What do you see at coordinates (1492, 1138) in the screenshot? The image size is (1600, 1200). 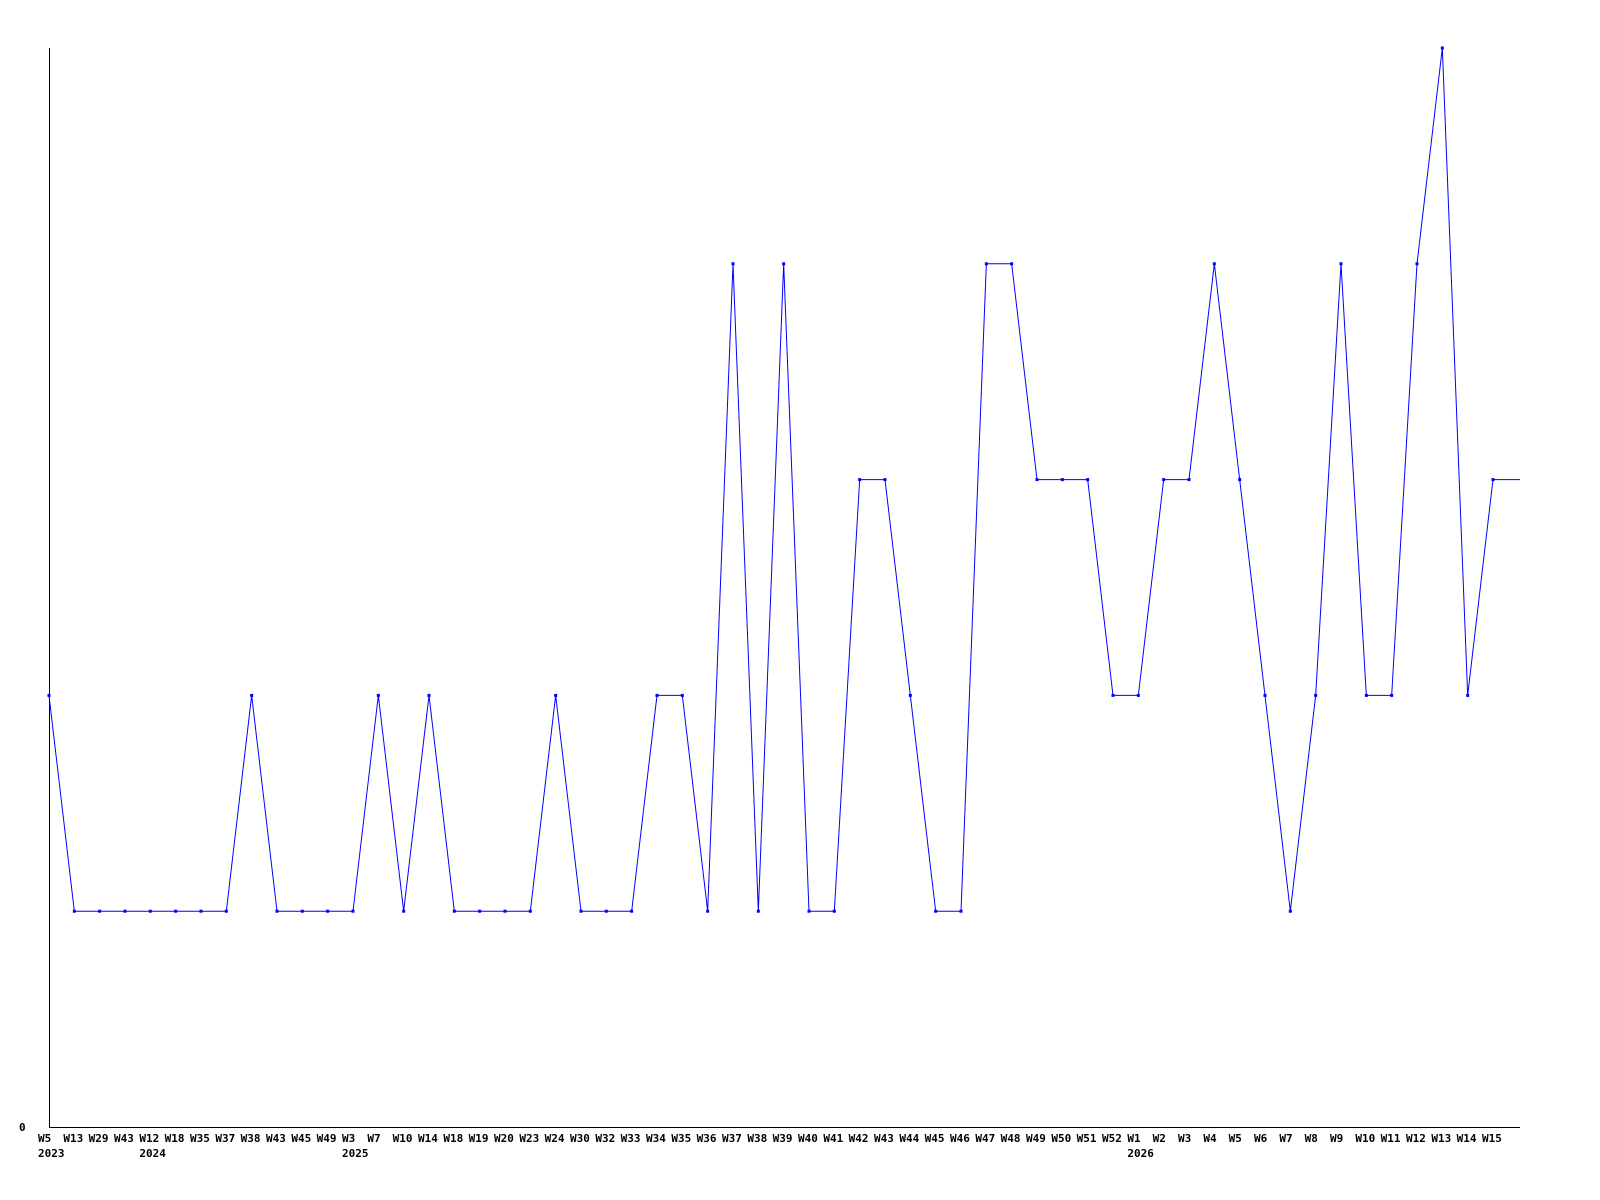 I see `x-tick-label: W15` at bounding box center [1492, 1138].